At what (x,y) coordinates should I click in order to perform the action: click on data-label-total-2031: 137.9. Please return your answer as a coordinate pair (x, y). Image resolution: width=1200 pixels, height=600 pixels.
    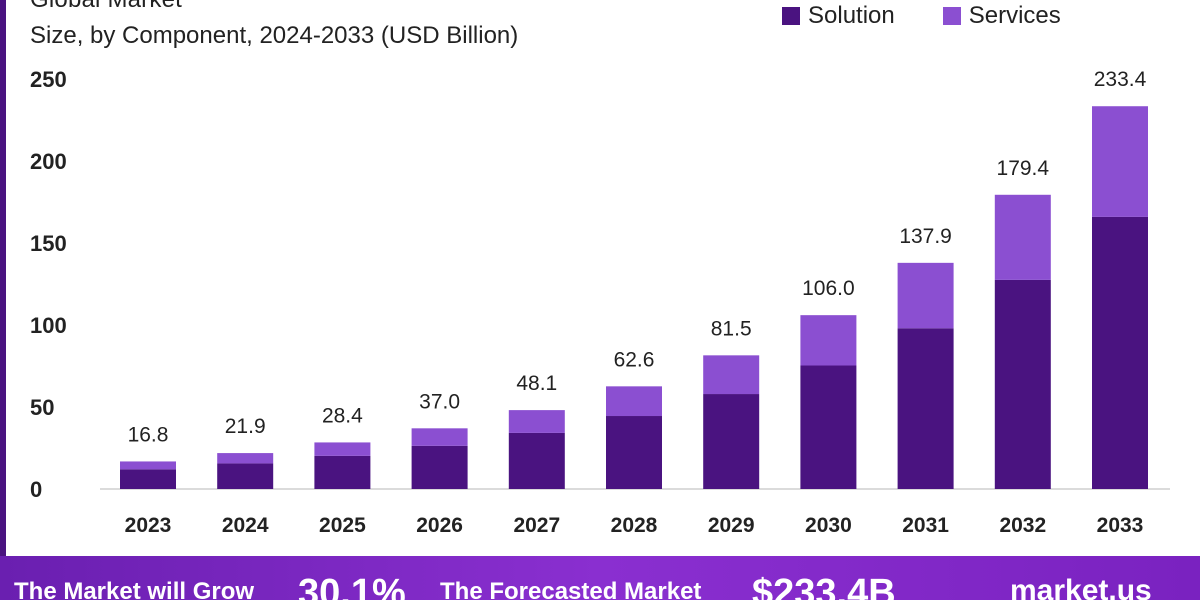
    Looking at the image, I should click on (925, 236).